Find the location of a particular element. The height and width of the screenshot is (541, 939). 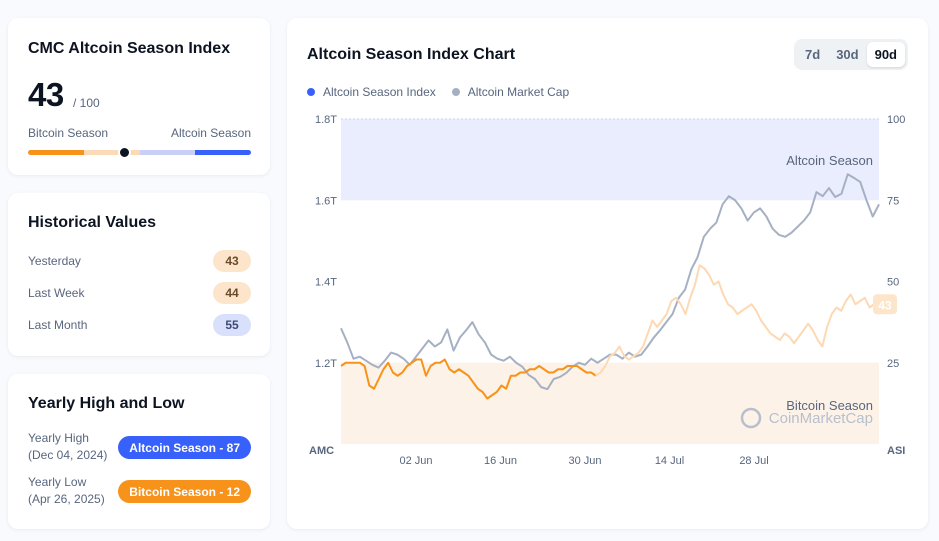

historical-value-pill: 44 is located at coordinates (232, 293).